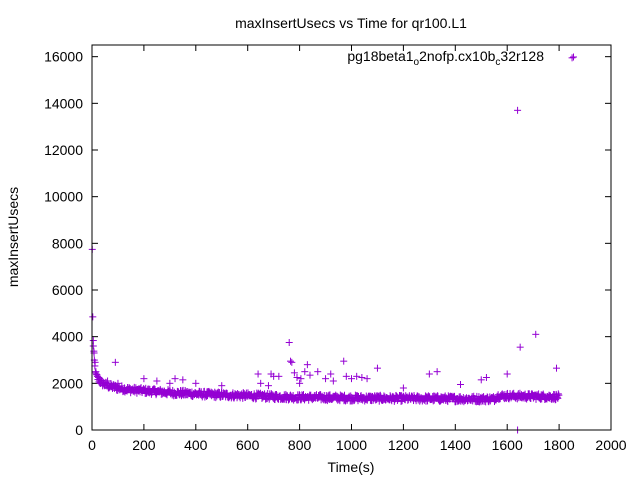  I want to click on x-tick-label: 600, so click(248, 445).